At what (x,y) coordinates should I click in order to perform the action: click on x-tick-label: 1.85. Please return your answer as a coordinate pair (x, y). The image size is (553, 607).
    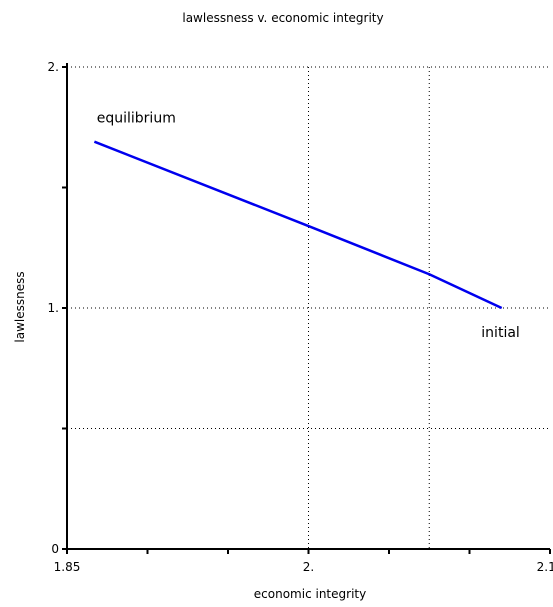
    Looking at the image, I should click on (67, 567).